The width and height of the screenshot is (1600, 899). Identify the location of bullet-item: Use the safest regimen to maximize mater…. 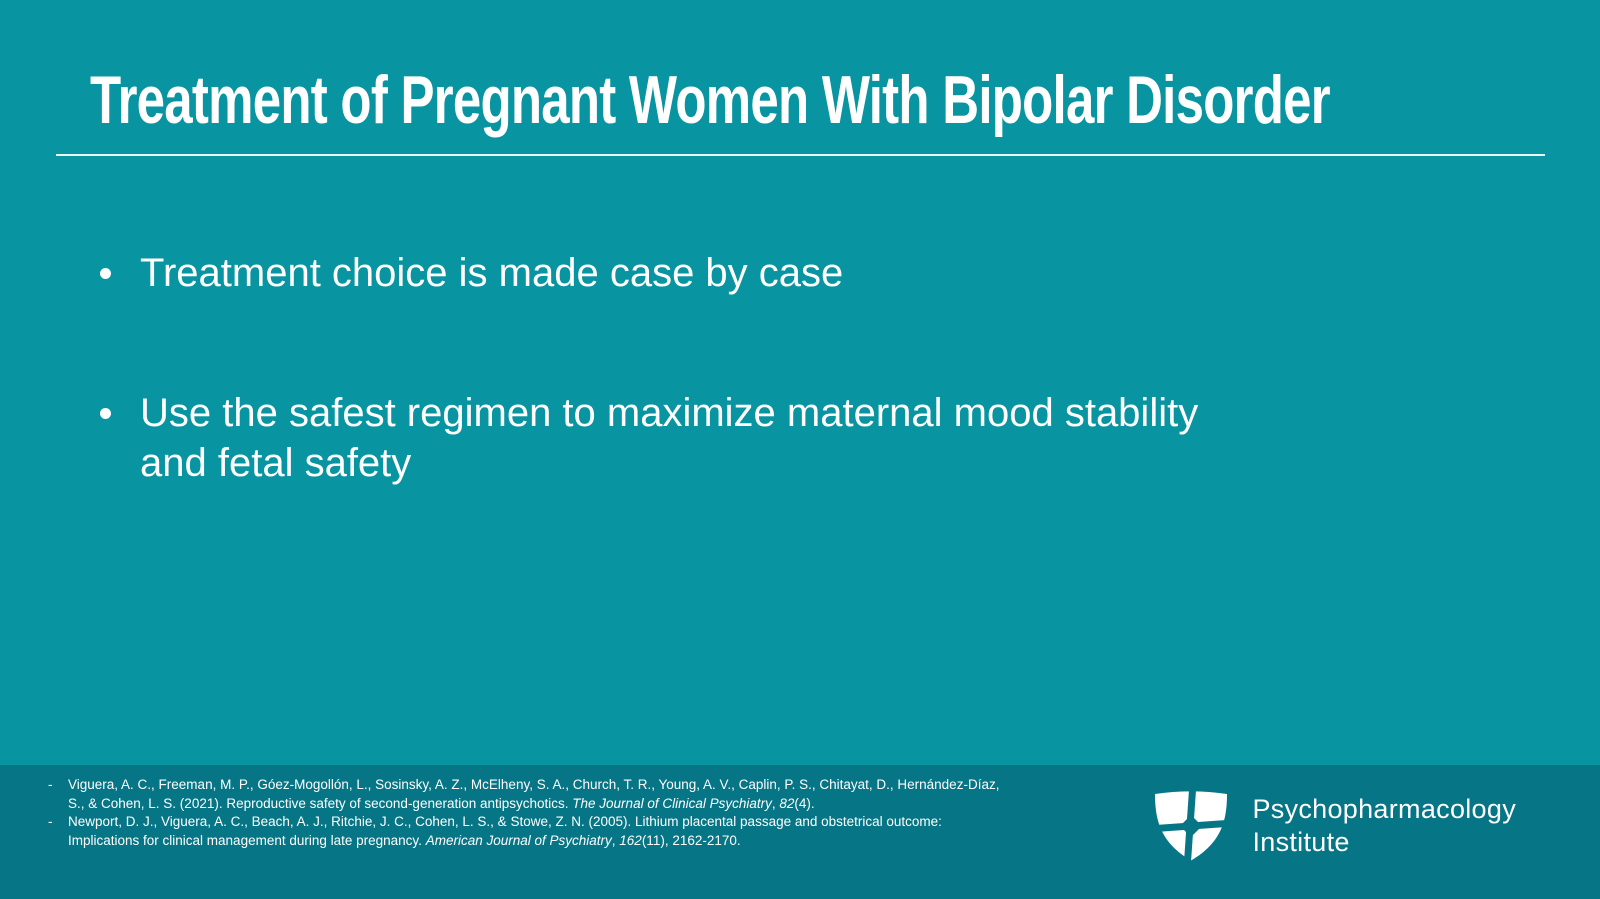
(850, 438).